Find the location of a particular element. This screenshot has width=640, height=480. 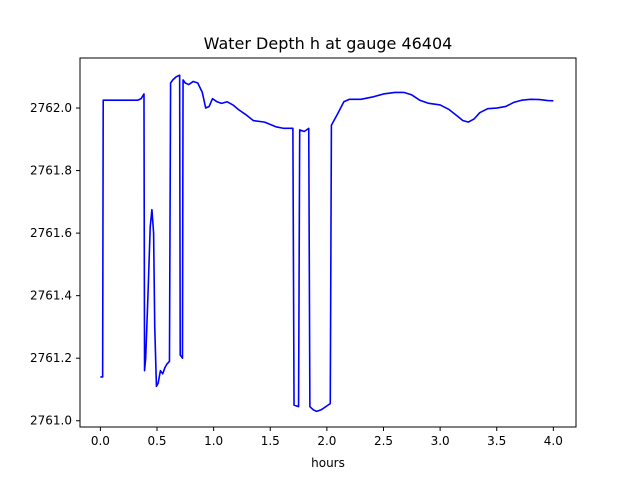

x-tick-label: 2.0 is located at coordinates (326, 441).